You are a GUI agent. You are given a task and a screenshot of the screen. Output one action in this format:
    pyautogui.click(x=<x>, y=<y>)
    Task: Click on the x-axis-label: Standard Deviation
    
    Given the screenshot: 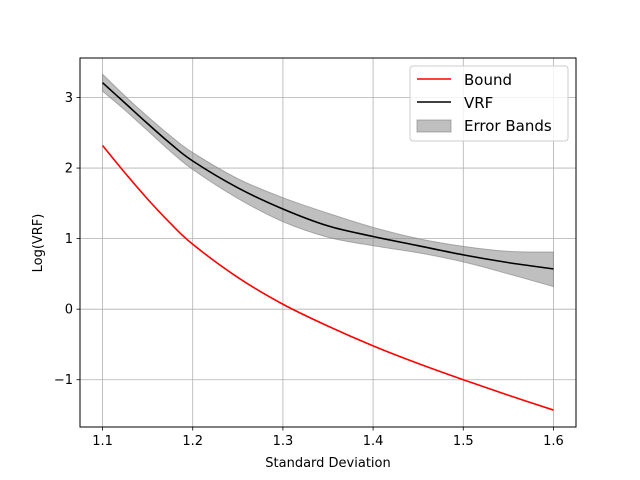 What is the action you would take?
    pyautogui.click(x=327, y=463)
    